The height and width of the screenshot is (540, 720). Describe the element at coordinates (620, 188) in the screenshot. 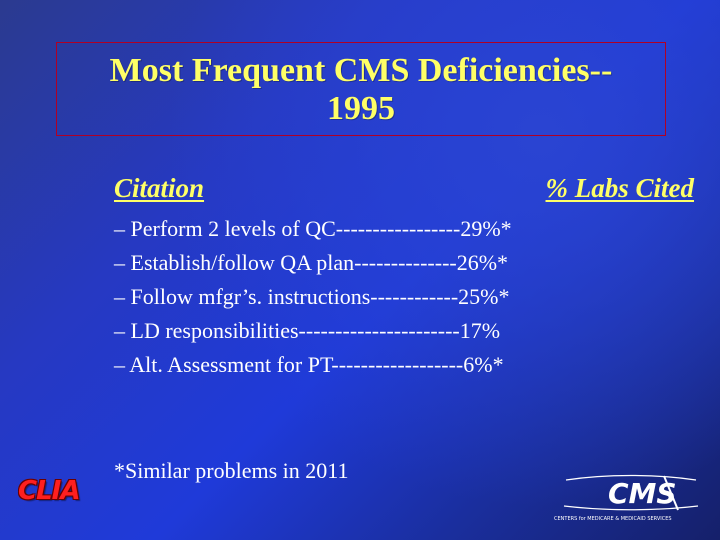

I see `labs-cited-header: % Labs Cited` at that location.